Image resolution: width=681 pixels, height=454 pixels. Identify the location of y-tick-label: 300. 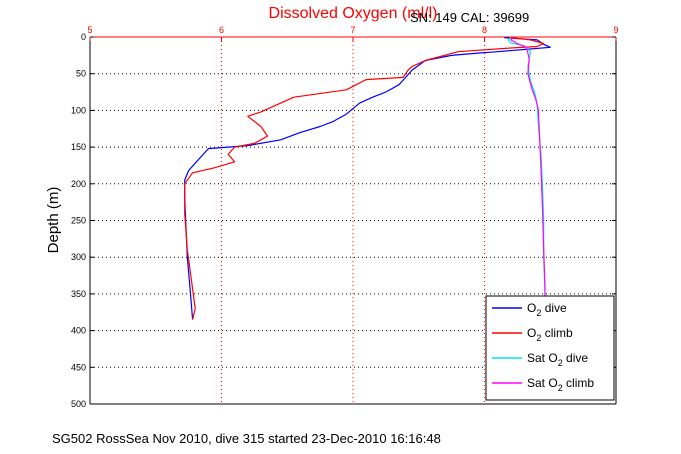
(78, 257).